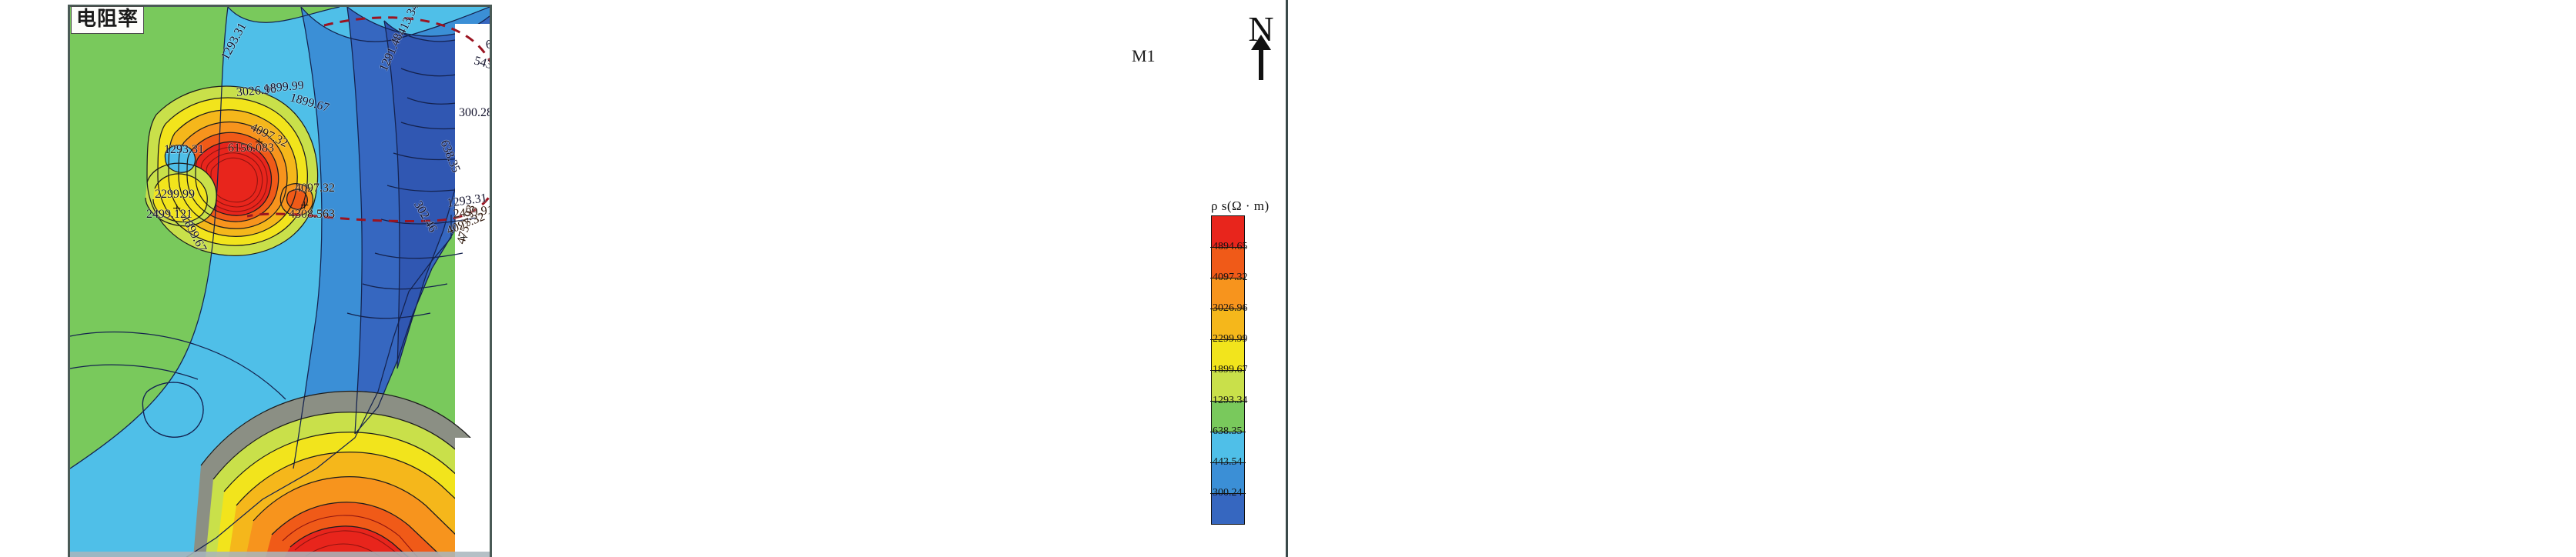 Image resolution: width=2576 pixels, height=557 pixels. I want to click on m1-label-left: M1, so click(1144, 56).